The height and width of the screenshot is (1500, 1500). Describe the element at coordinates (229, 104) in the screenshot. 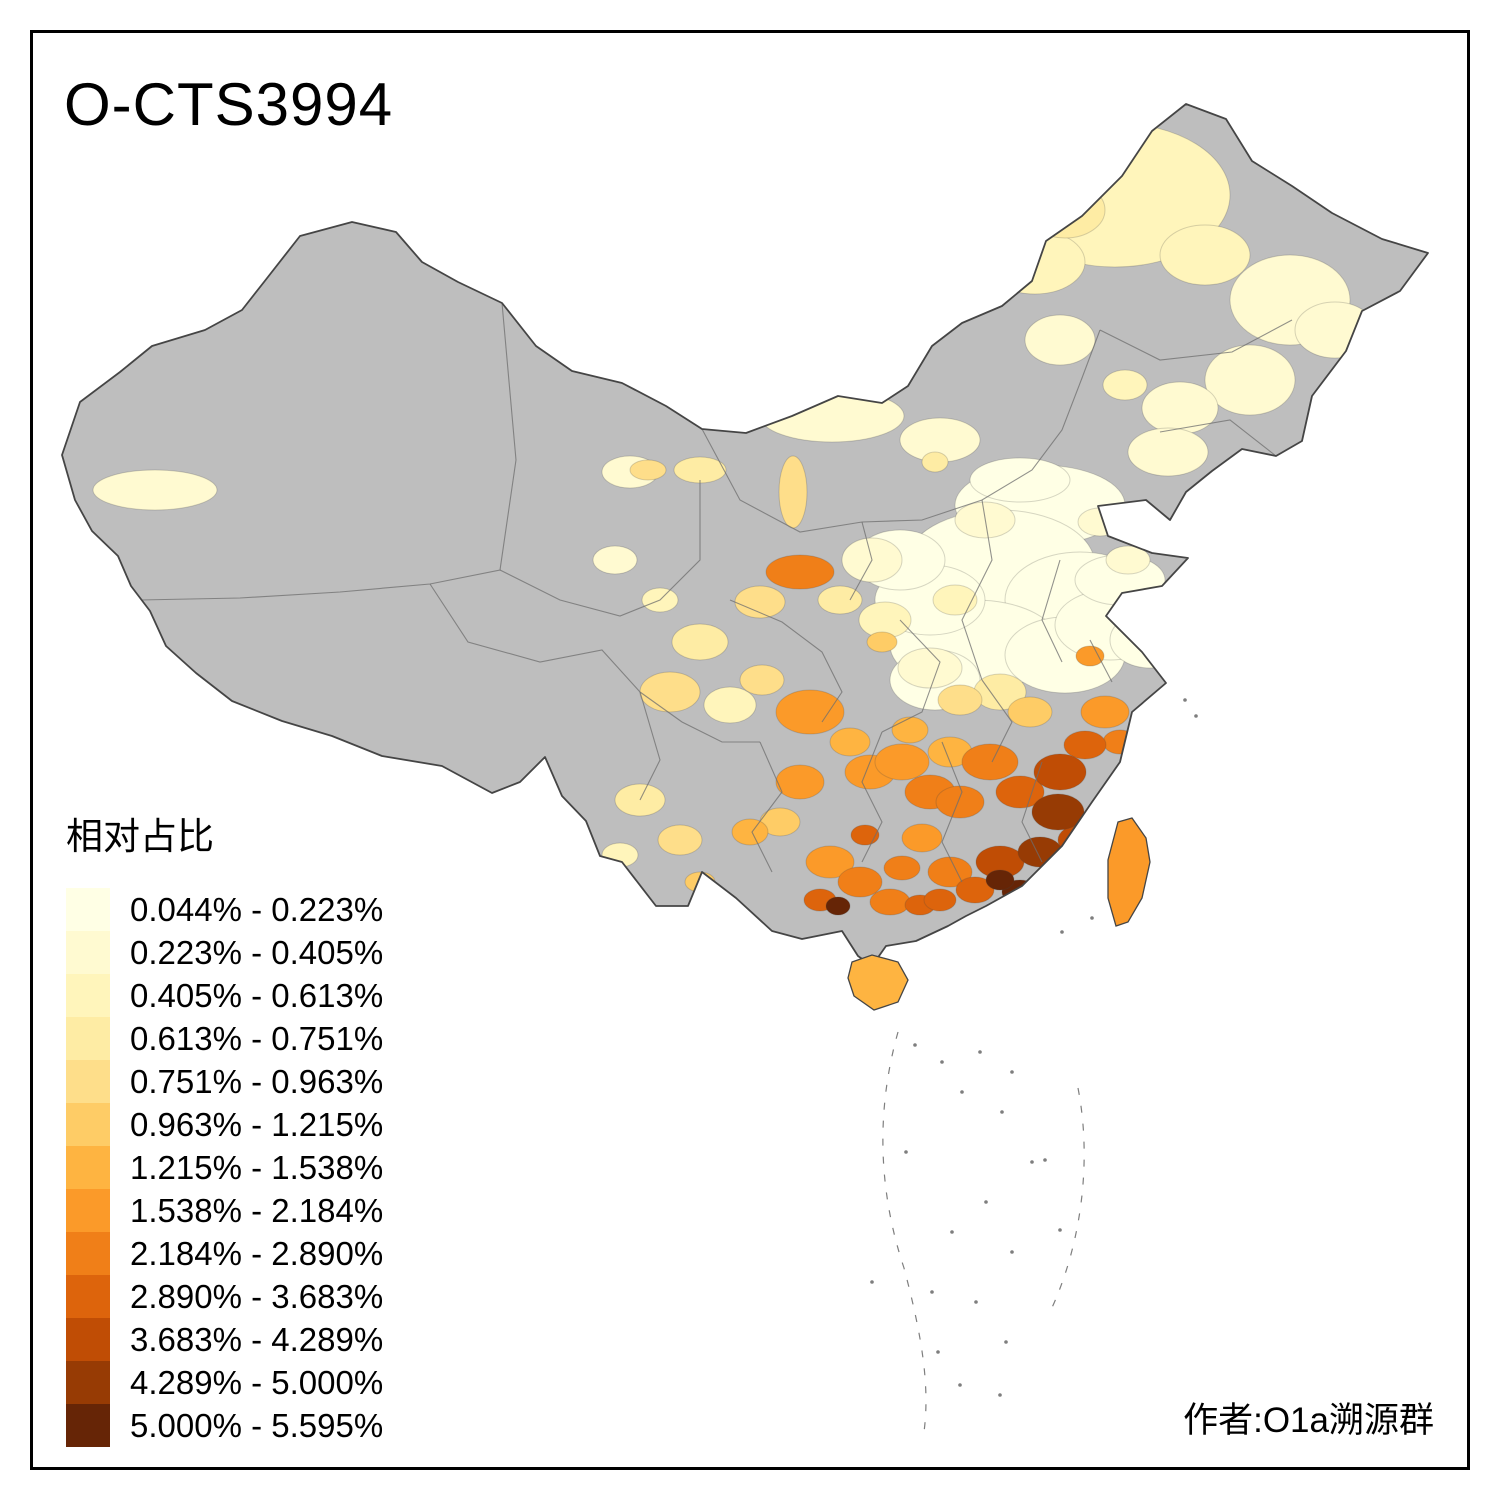

I see `page-title: O-CTS3994` at that location.